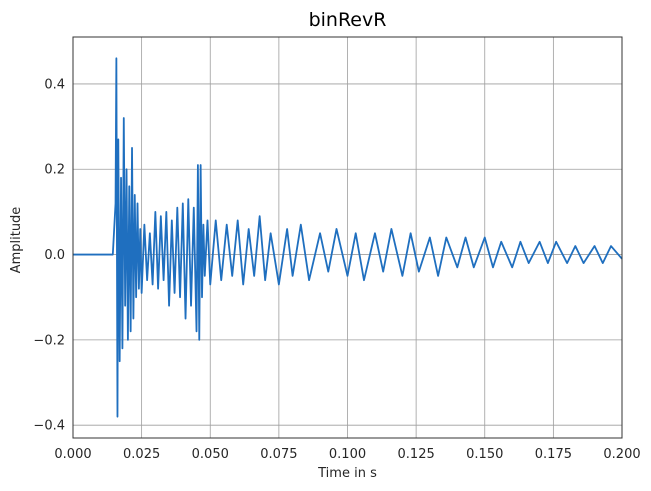 This screenshot has width=651, height=491. Describe the element at coordinates (553, 454) in the screenshot. I see `x-tick-label: 0.175` at that location.